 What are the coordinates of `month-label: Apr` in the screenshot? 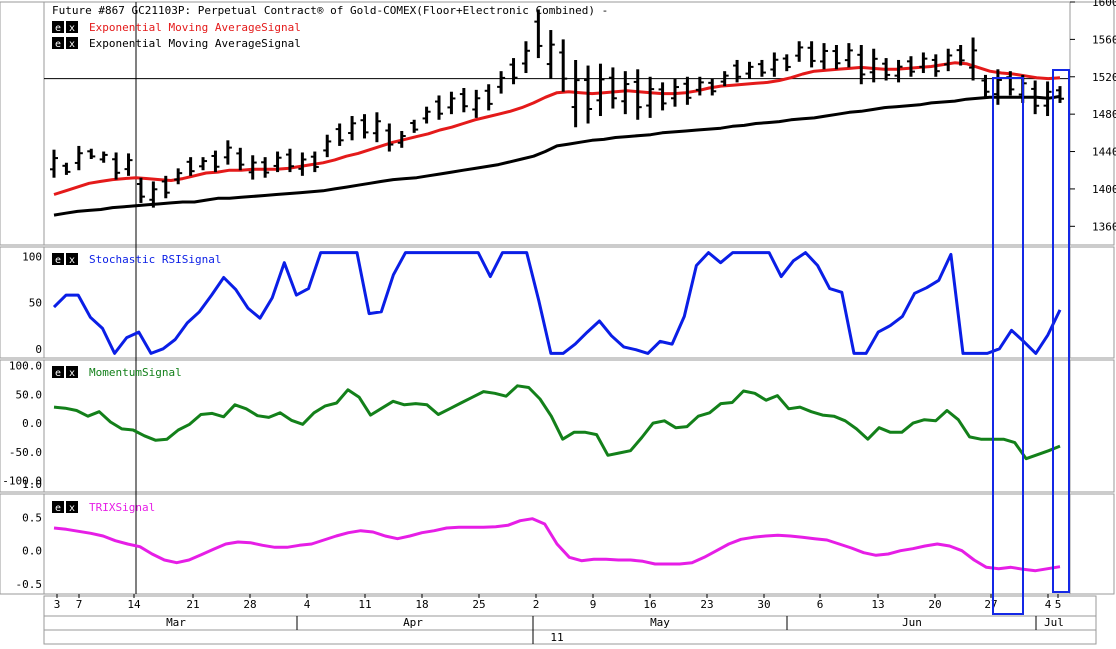 It's located at (413, 622).